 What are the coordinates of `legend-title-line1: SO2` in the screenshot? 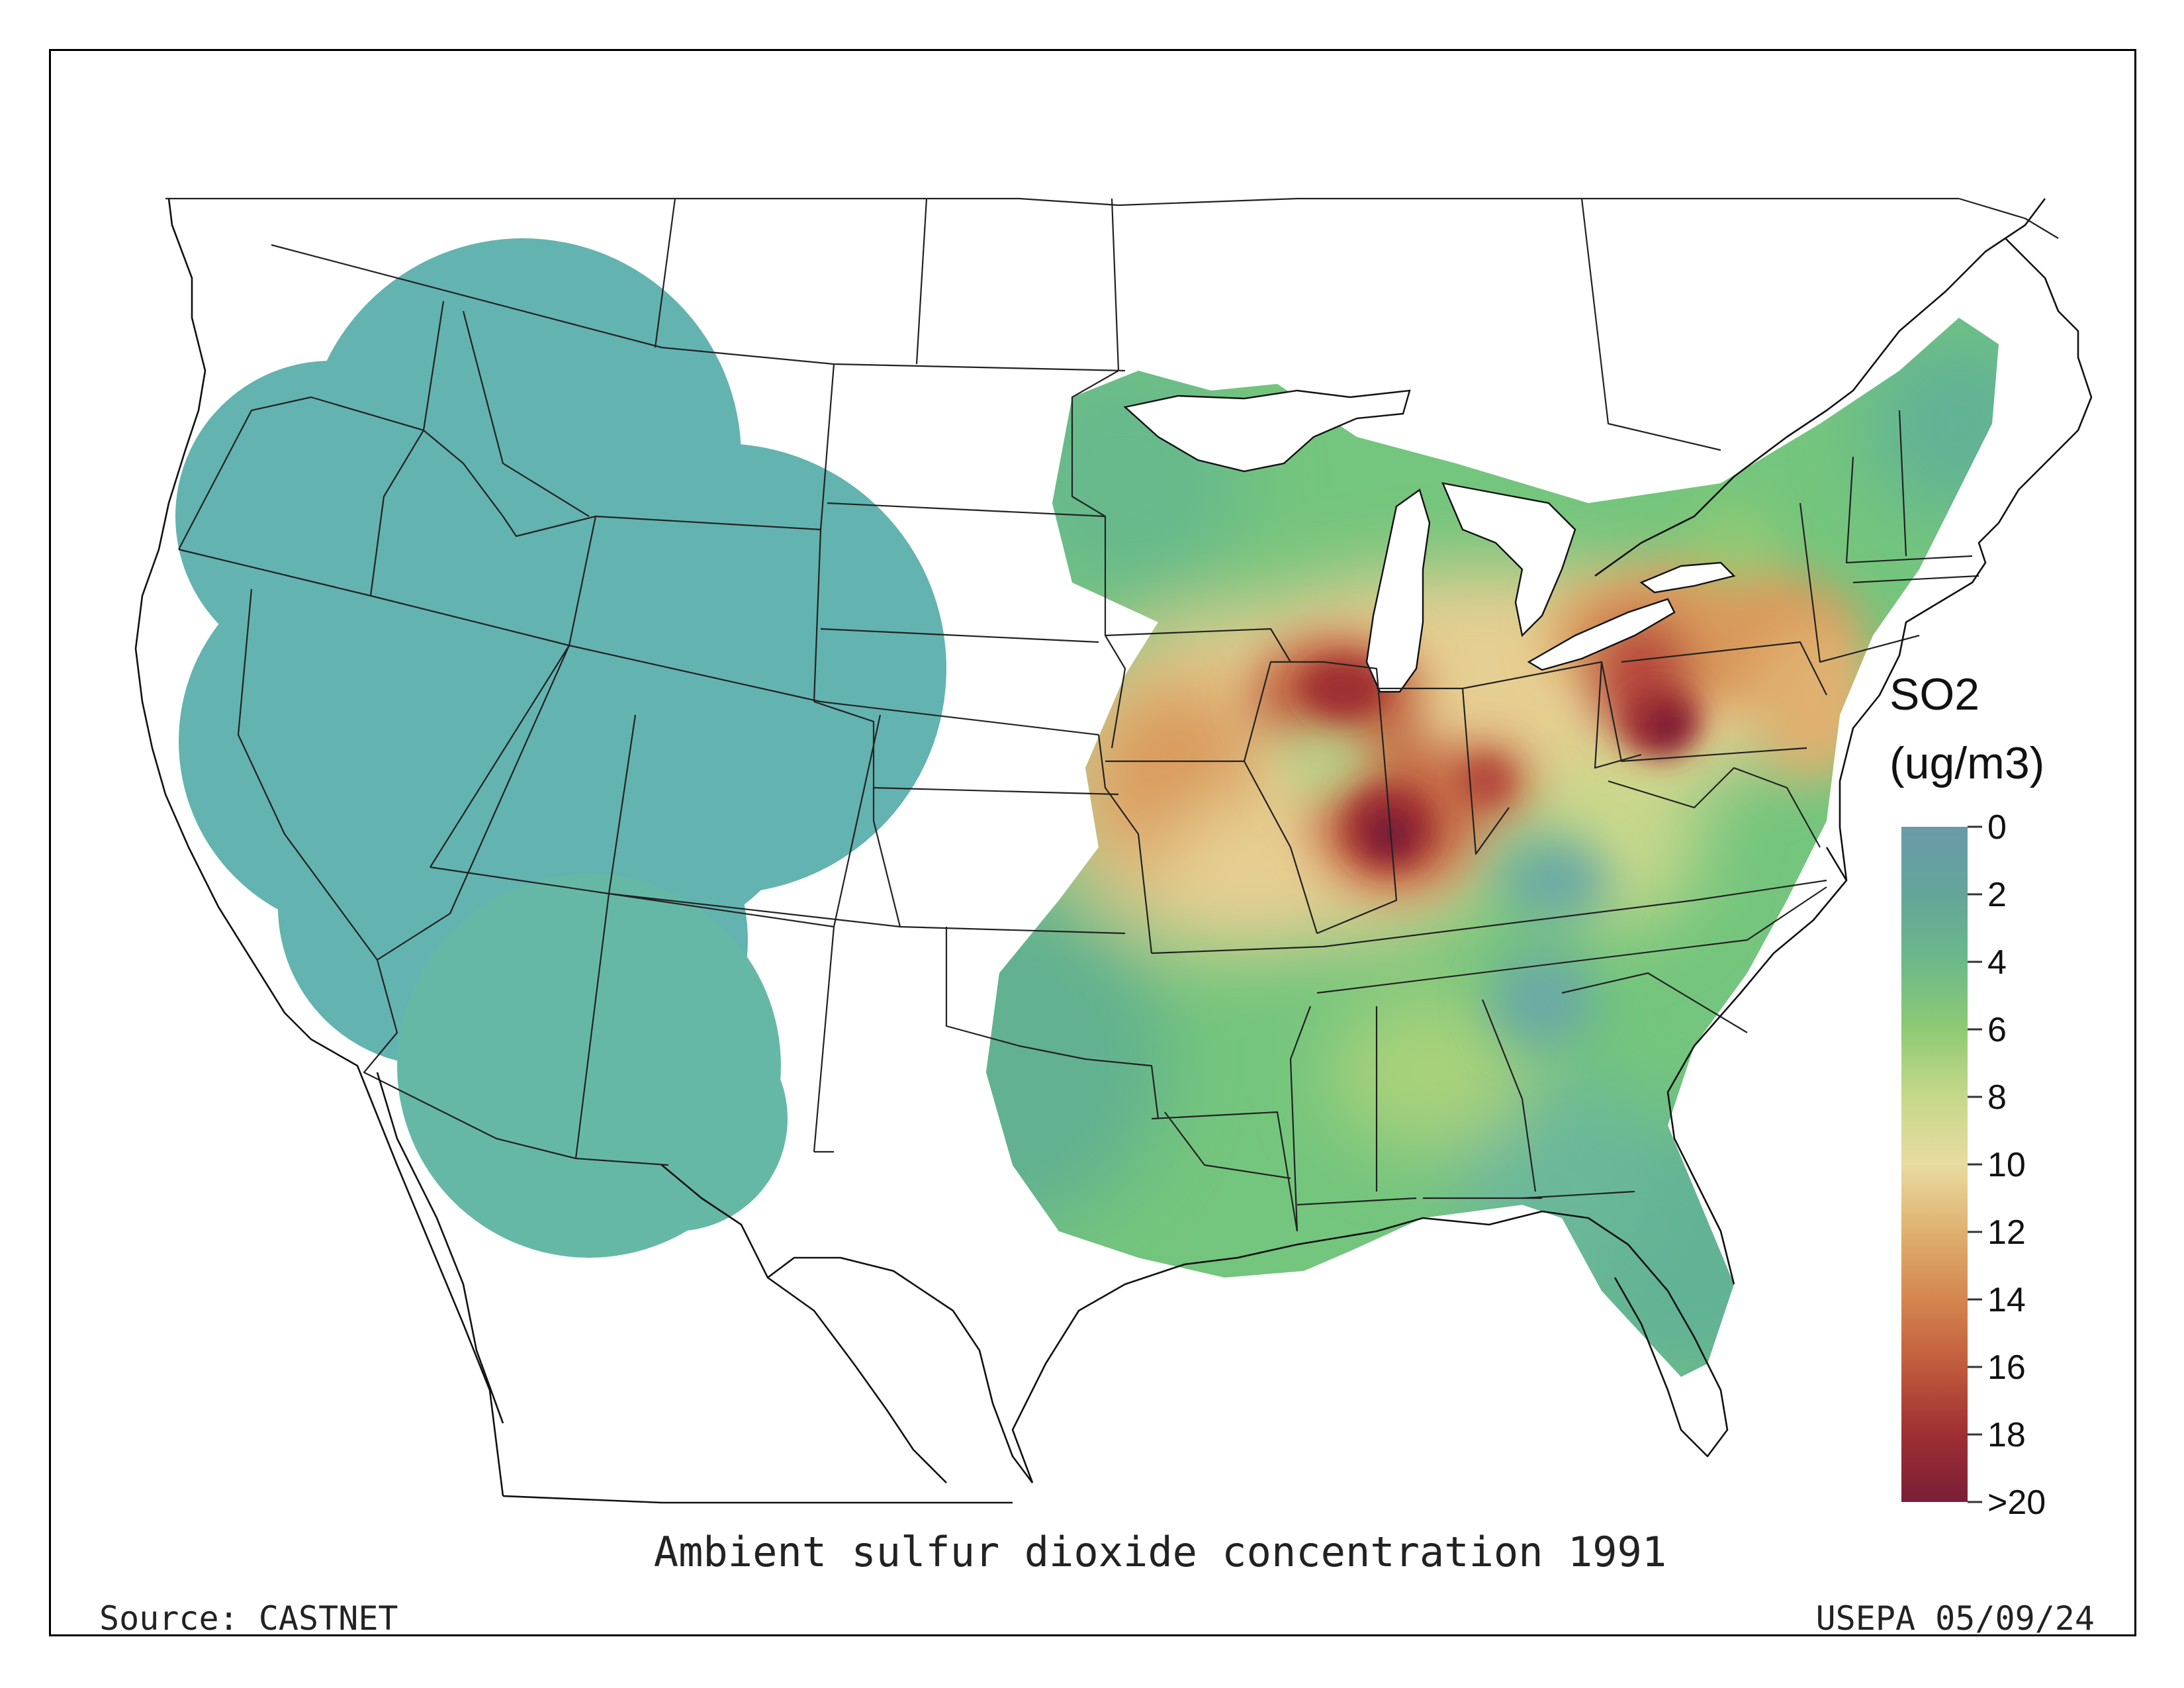 It's located at (1934, 694).